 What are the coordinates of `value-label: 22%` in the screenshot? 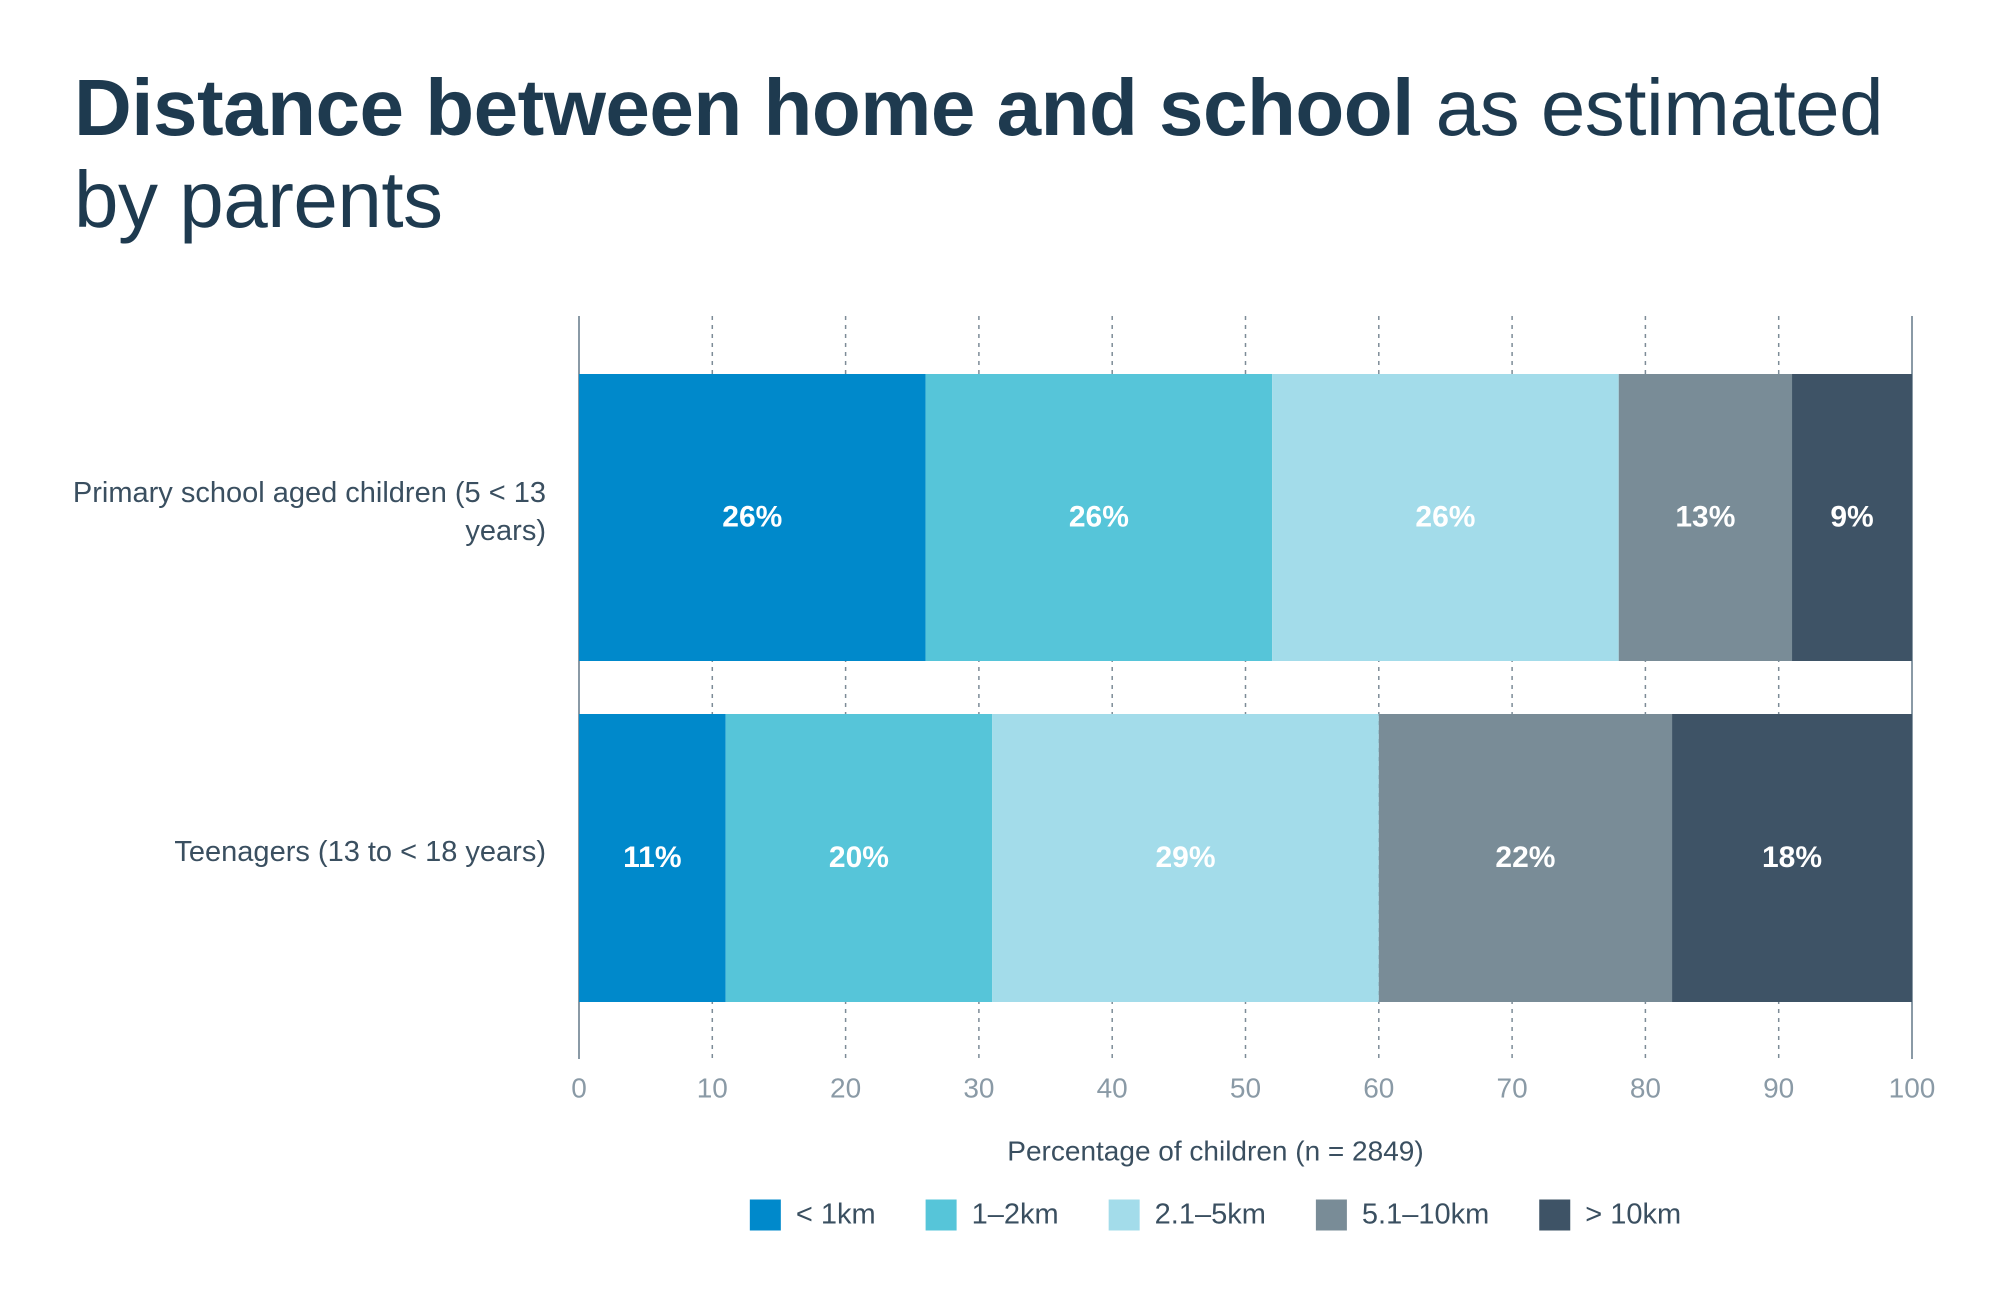 It's located at (1525, 857).